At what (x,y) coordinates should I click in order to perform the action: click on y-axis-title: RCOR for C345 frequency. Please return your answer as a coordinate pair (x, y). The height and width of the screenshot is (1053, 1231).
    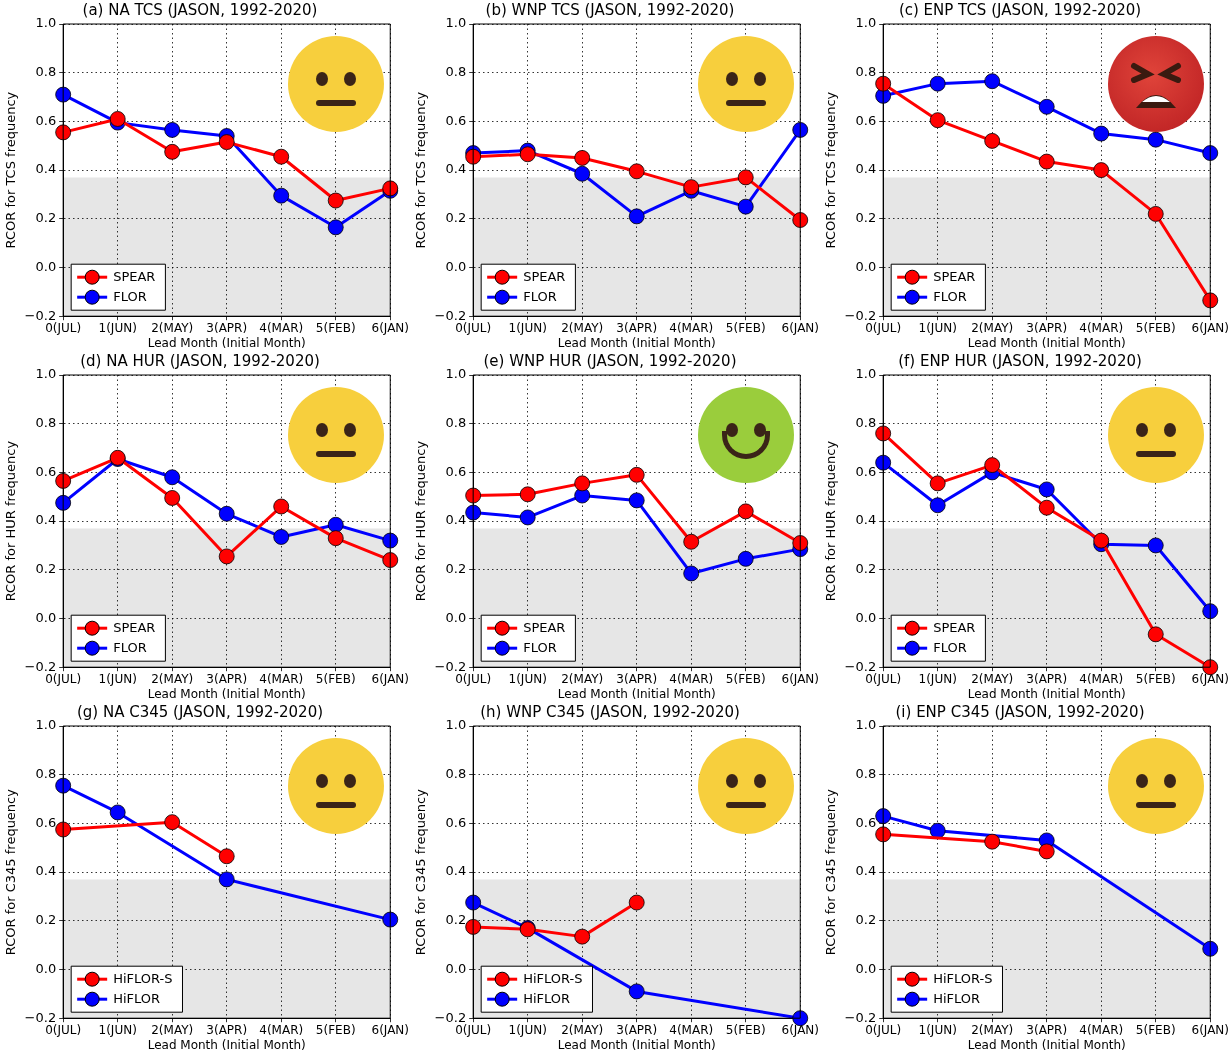
    Looking at the image, I should click on (421, 872).